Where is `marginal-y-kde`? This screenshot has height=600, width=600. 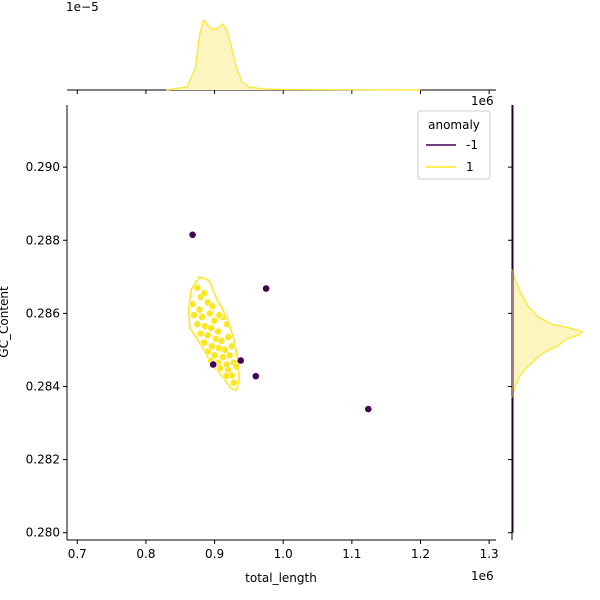 marginal-y-kde is located at coordinates (546, 322).